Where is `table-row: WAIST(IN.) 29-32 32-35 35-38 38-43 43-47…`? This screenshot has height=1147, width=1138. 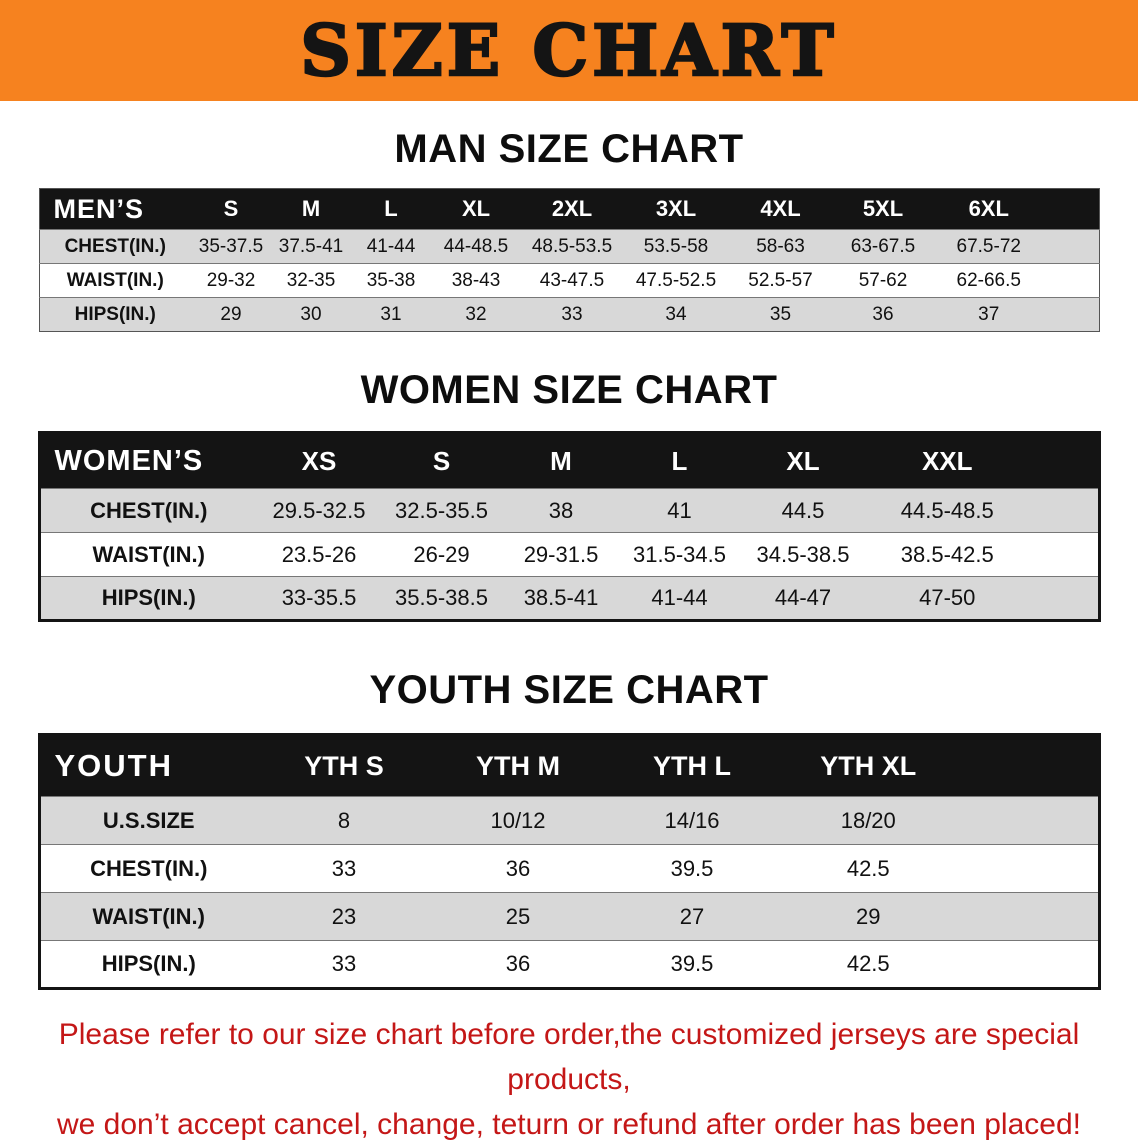 table-row: WAIST(IN.) 29-32 32-35 35-38 38-43 43-47… is located at coordinates (569, 280).